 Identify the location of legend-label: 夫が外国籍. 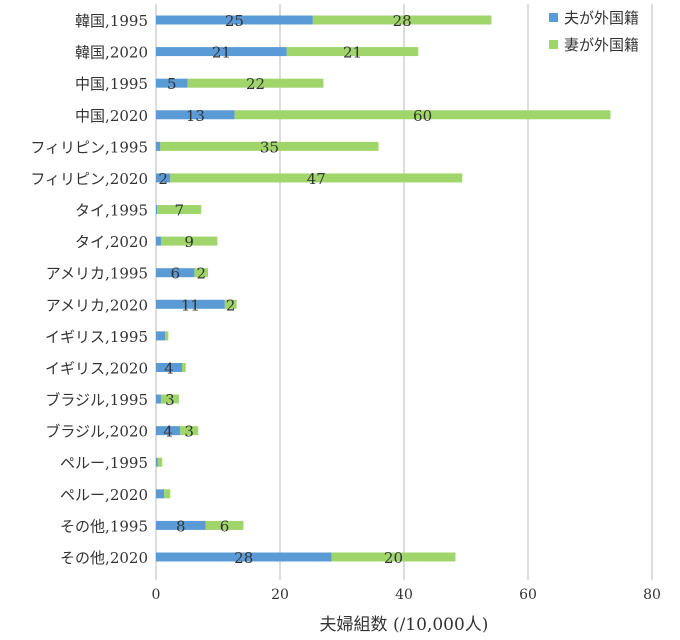
(601, 18).